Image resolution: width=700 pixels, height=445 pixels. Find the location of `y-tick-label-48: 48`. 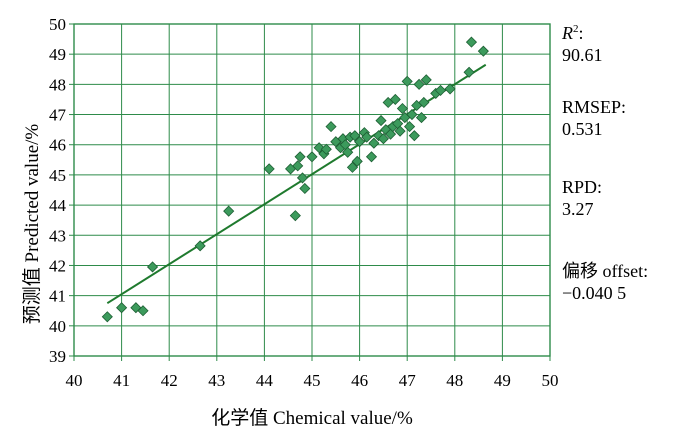

y-tick-label-48: 48 is located at coordinates (57, 84).